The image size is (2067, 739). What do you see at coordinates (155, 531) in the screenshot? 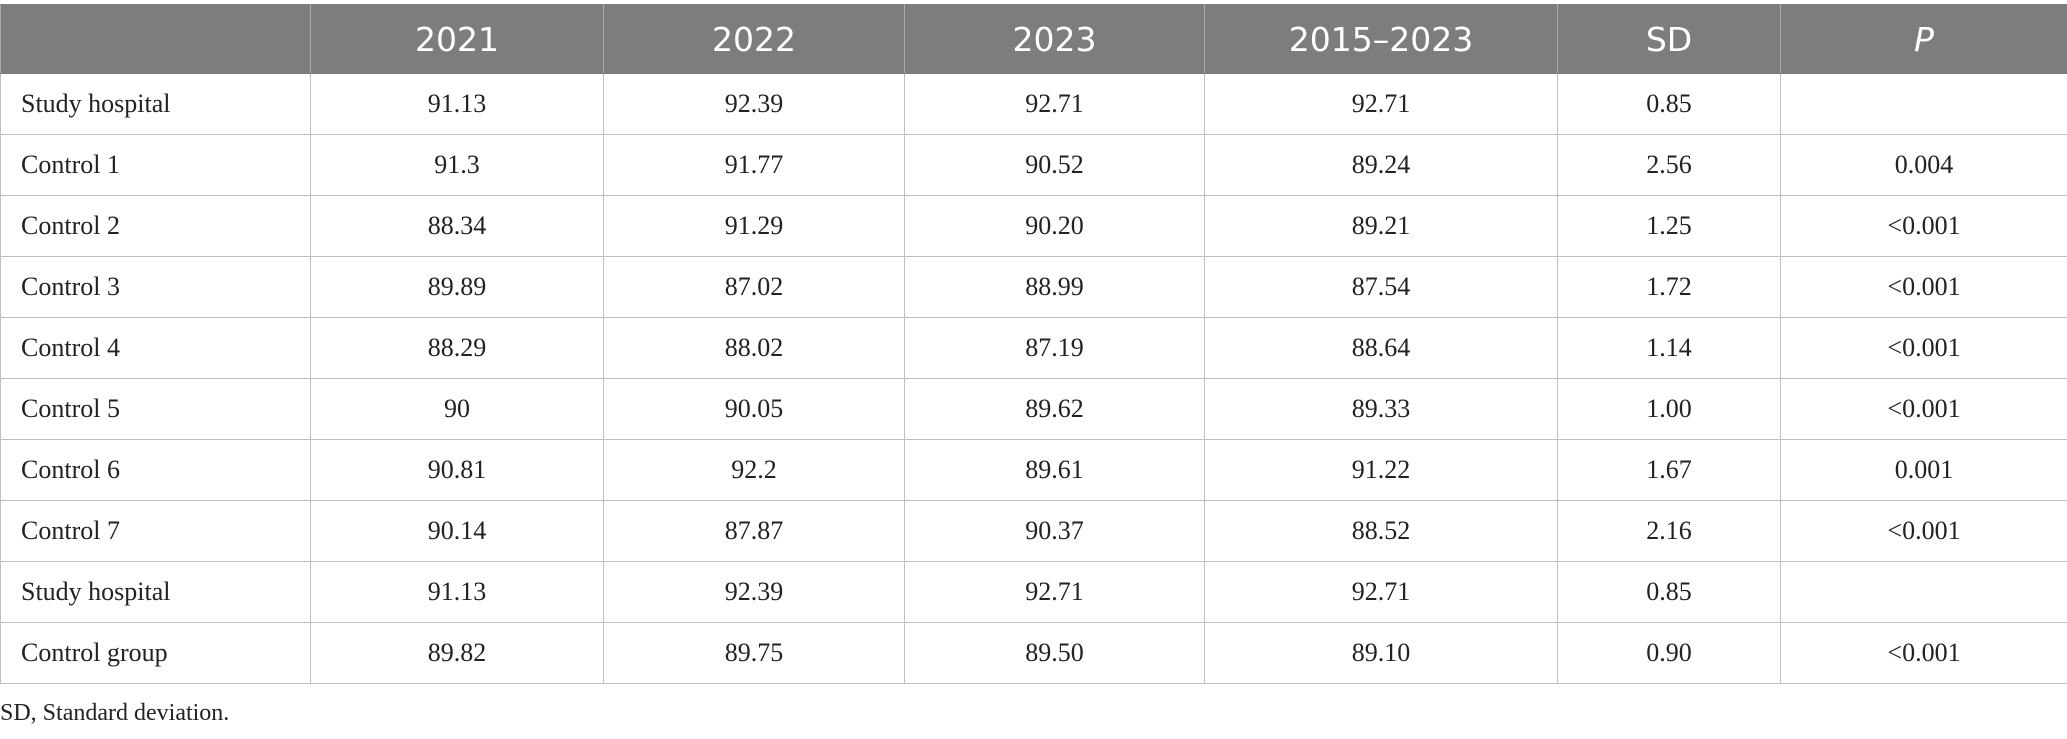
I see `row-label: Control 7` at bounding box center [155, 531].